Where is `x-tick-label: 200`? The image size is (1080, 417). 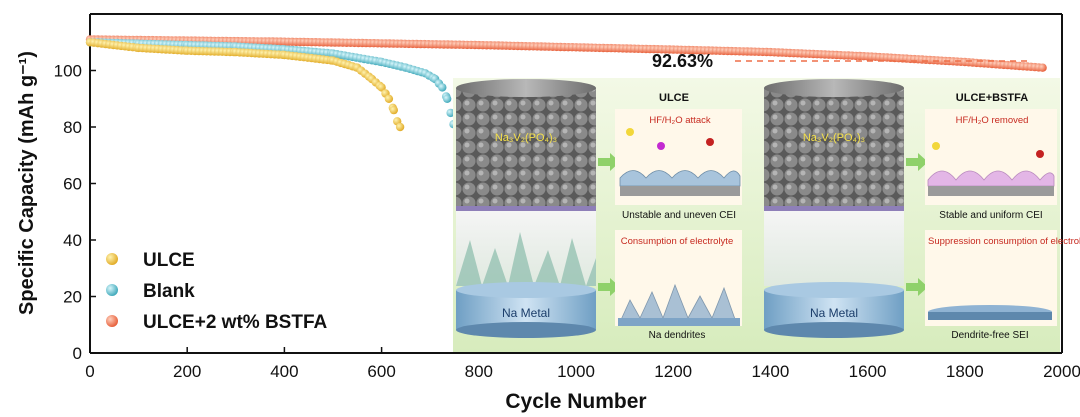
x-tick-label: 200 is located at coordinates (187, 371).